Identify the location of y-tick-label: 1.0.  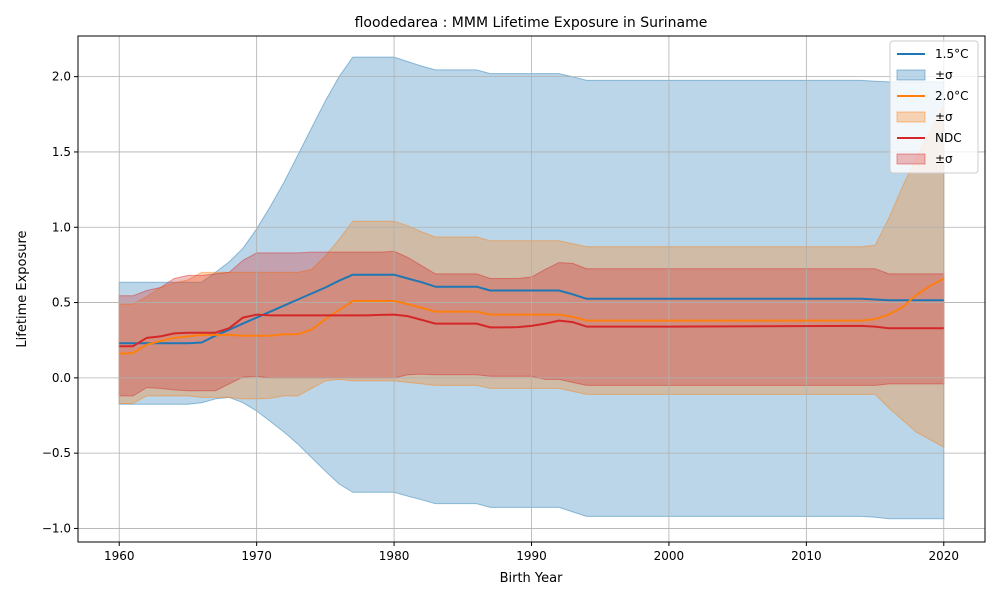
(61, 227).